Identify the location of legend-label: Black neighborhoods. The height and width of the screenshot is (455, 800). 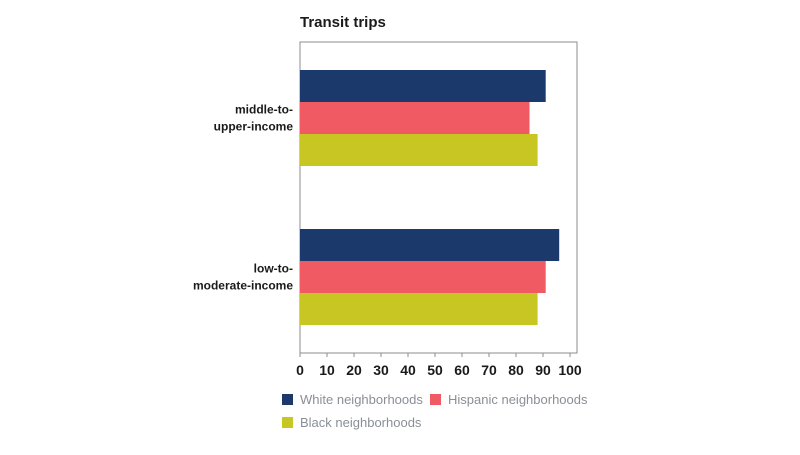
(361, 422).